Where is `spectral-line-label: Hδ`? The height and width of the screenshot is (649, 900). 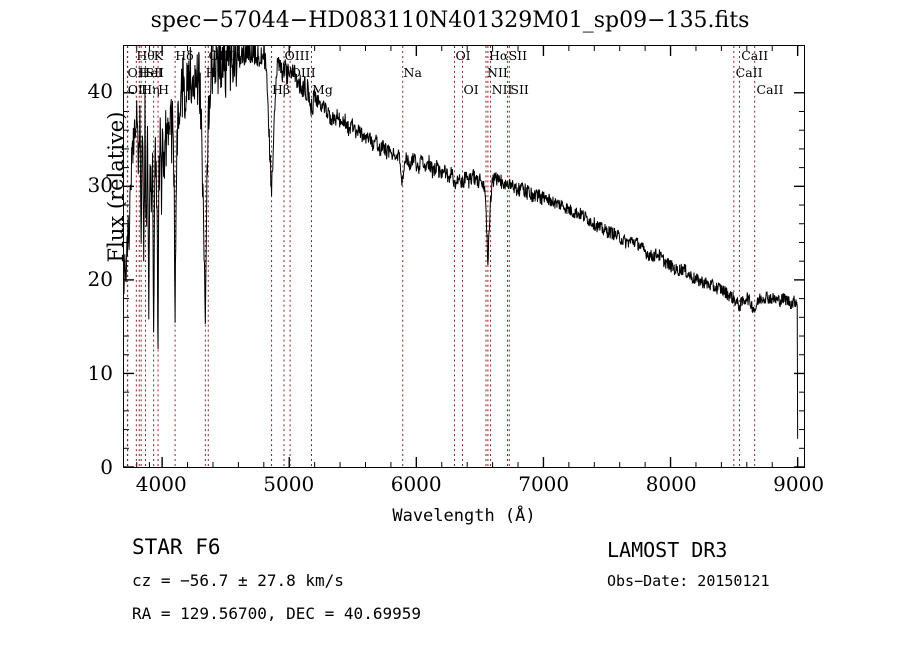
spectral-line-label: Hδ is located at coordinates (184, 55).